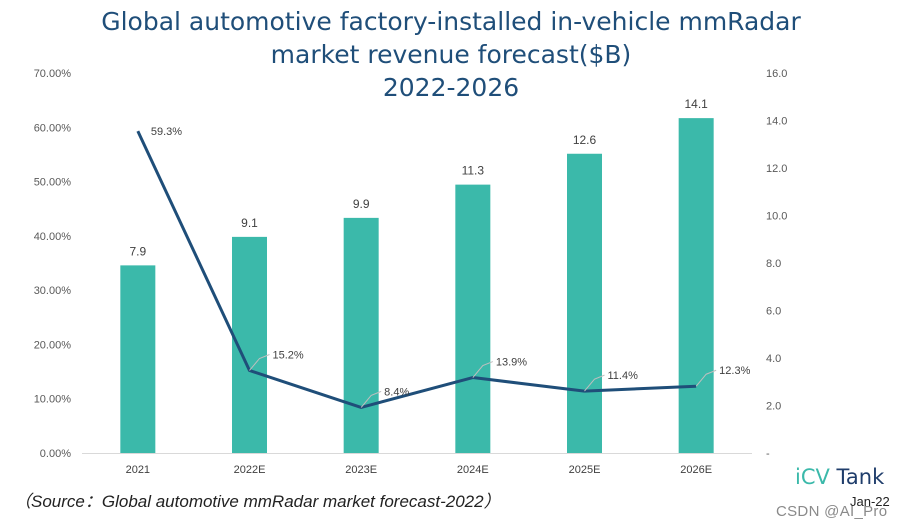 The height and width of the screenshot is (529, 902). I want to click on right-axis-tick-label: 6.0, so click(773, 312).